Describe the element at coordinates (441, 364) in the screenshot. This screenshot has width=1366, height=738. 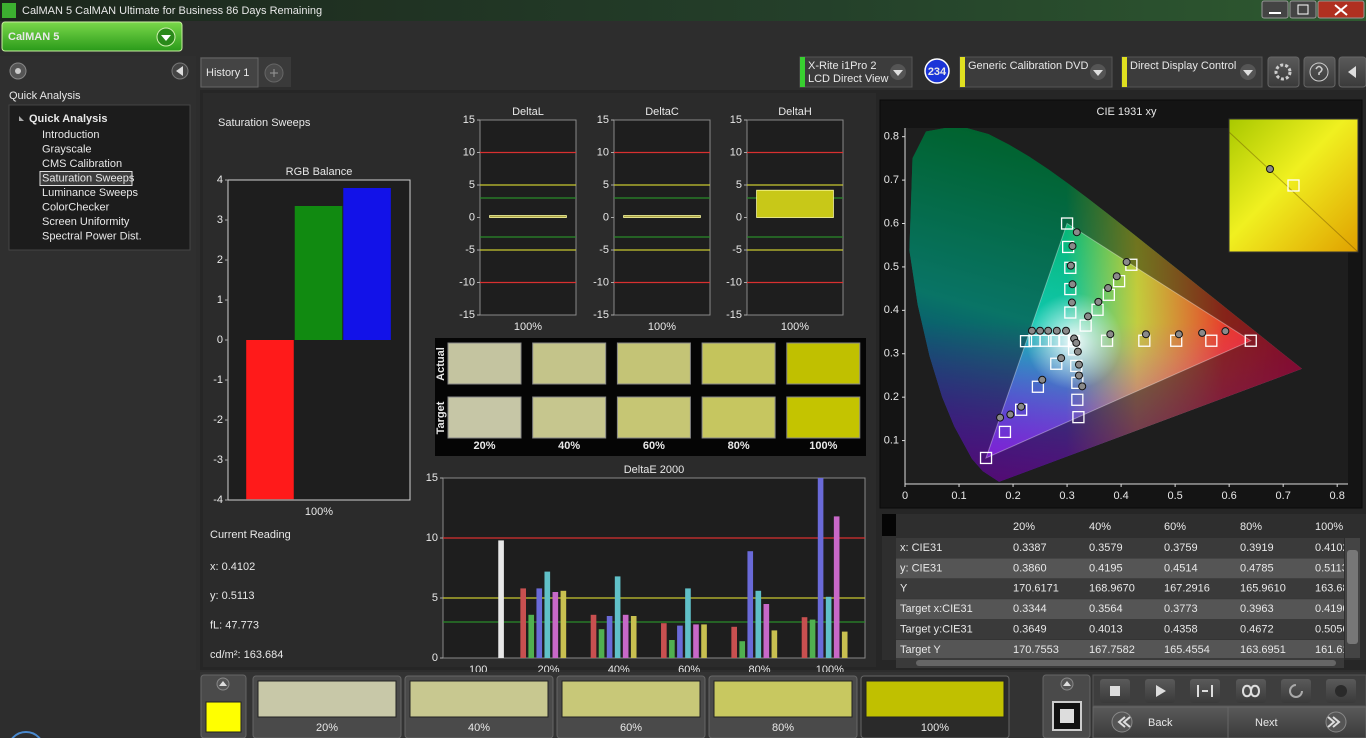
I see `actual-label: Actual` at that location.